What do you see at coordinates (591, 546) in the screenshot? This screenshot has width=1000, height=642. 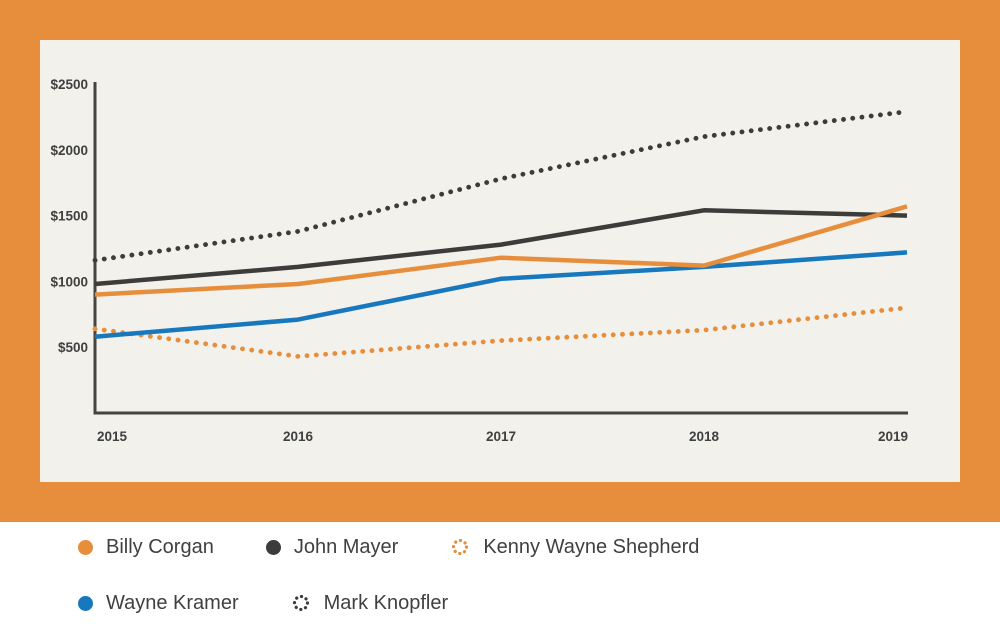 I see `legend-label: Kenny Wayne Shepherd` at bounding box center [591, 546].